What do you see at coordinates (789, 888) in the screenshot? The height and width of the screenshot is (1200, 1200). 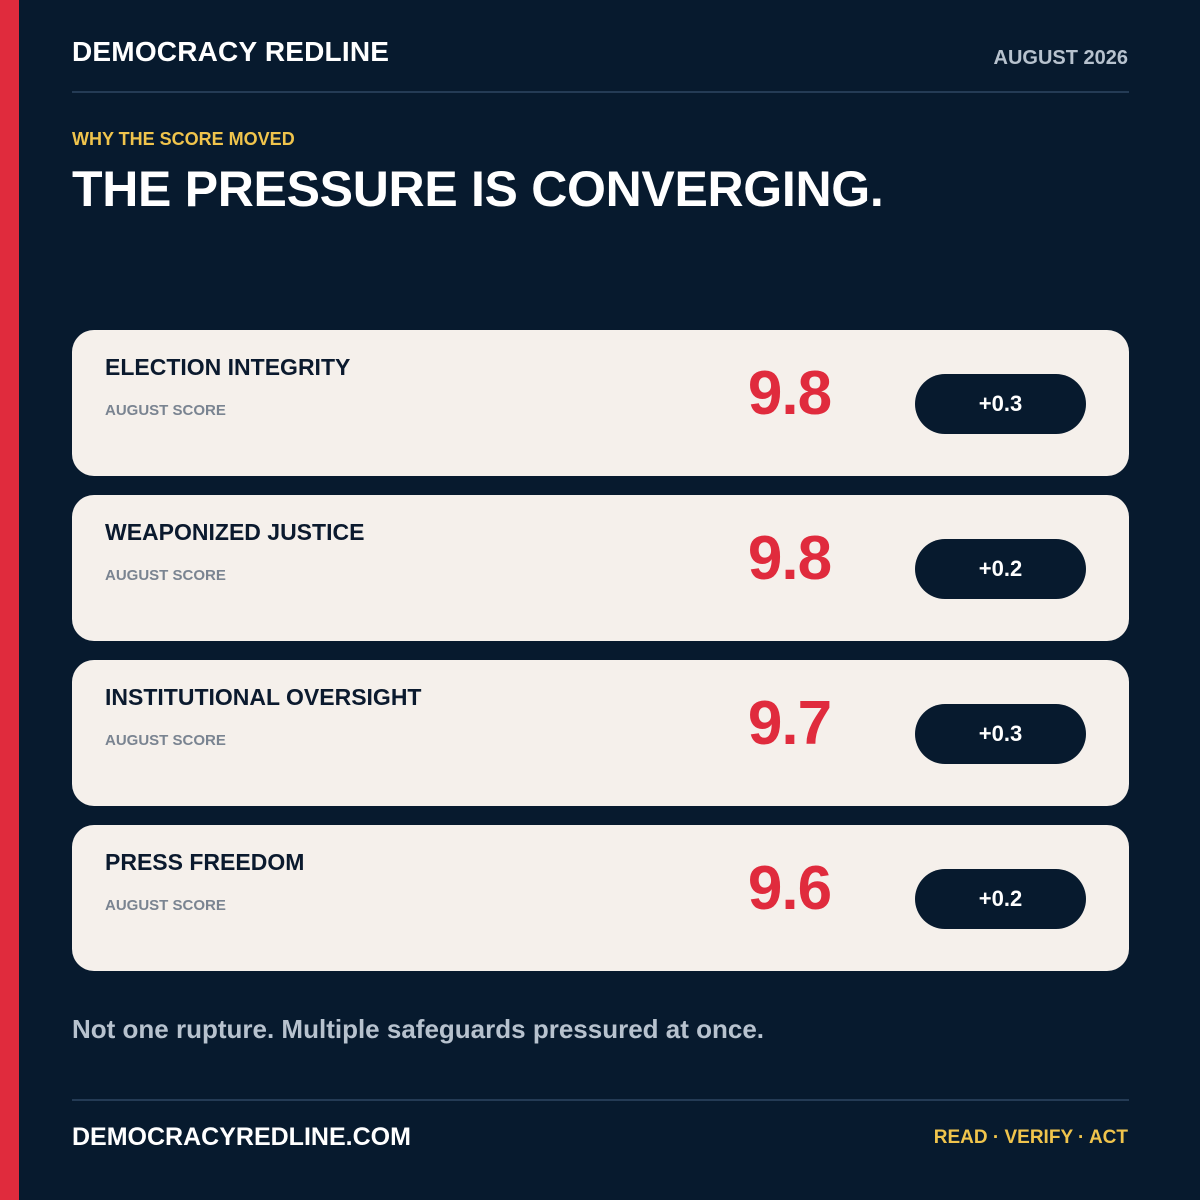 I see `score-value: 9.6` at bounding box center [789, 888].